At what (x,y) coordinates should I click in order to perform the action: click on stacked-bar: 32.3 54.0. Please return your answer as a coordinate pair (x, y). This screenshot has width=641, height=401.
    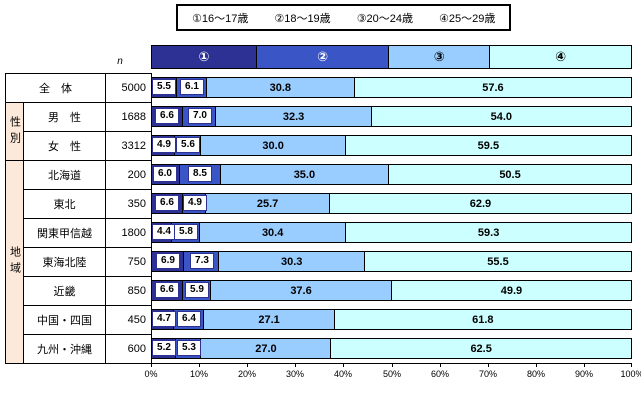
    Looking at the image, I should click on (391, 116).